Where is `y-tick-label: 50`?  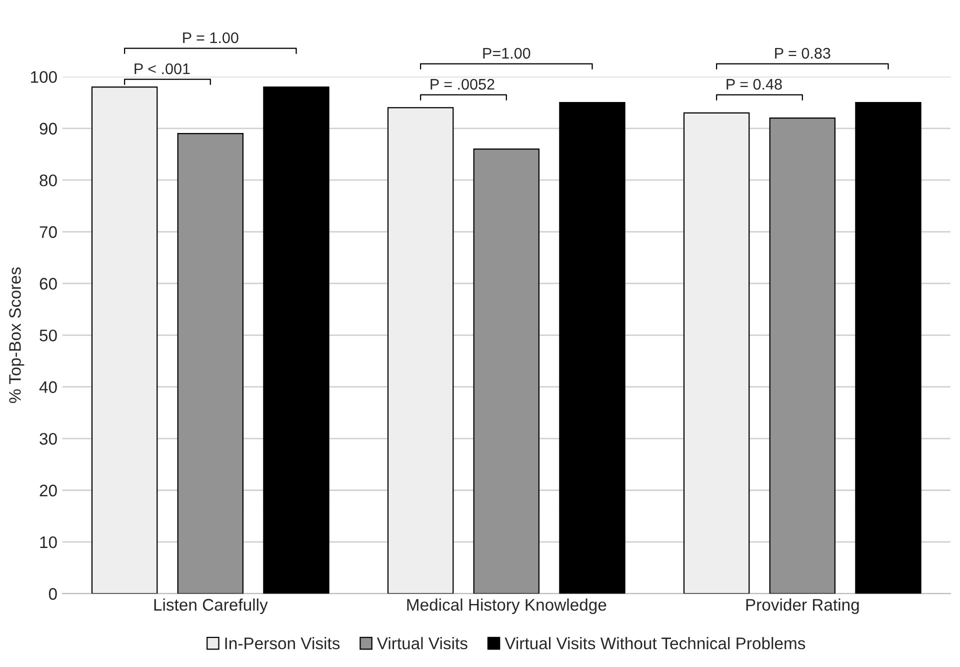 y-tick-label: 50 is located at coordinates (48, 336).